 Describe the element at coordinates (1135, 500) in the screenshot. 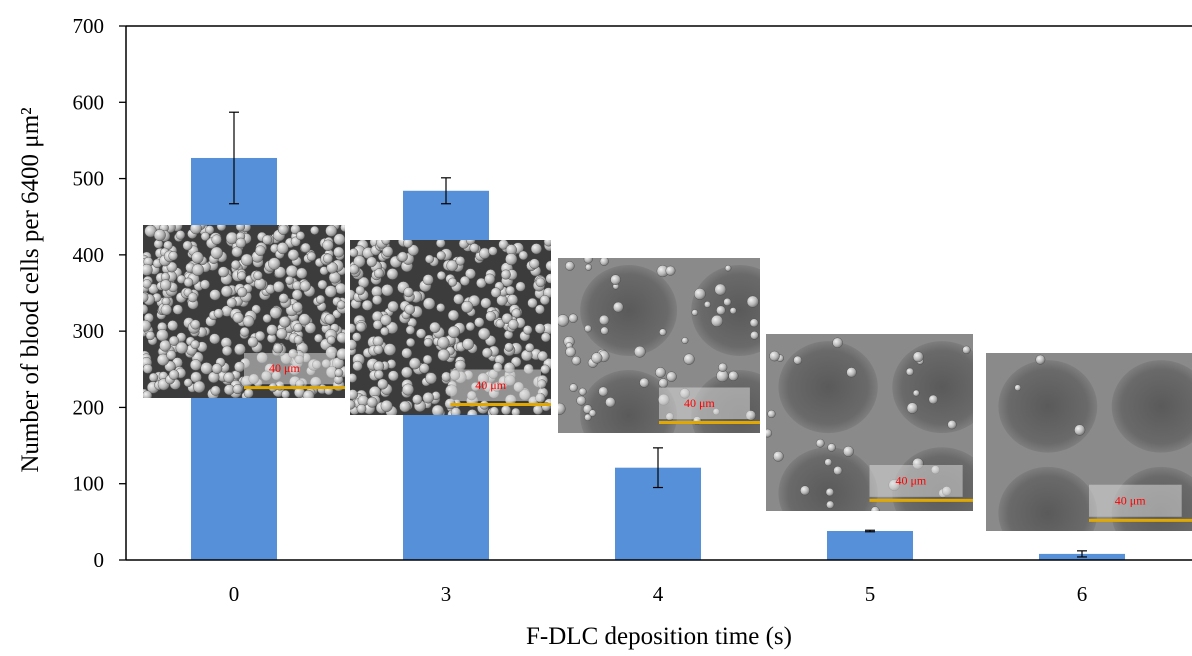

I see `scale-bar-box` at that location.